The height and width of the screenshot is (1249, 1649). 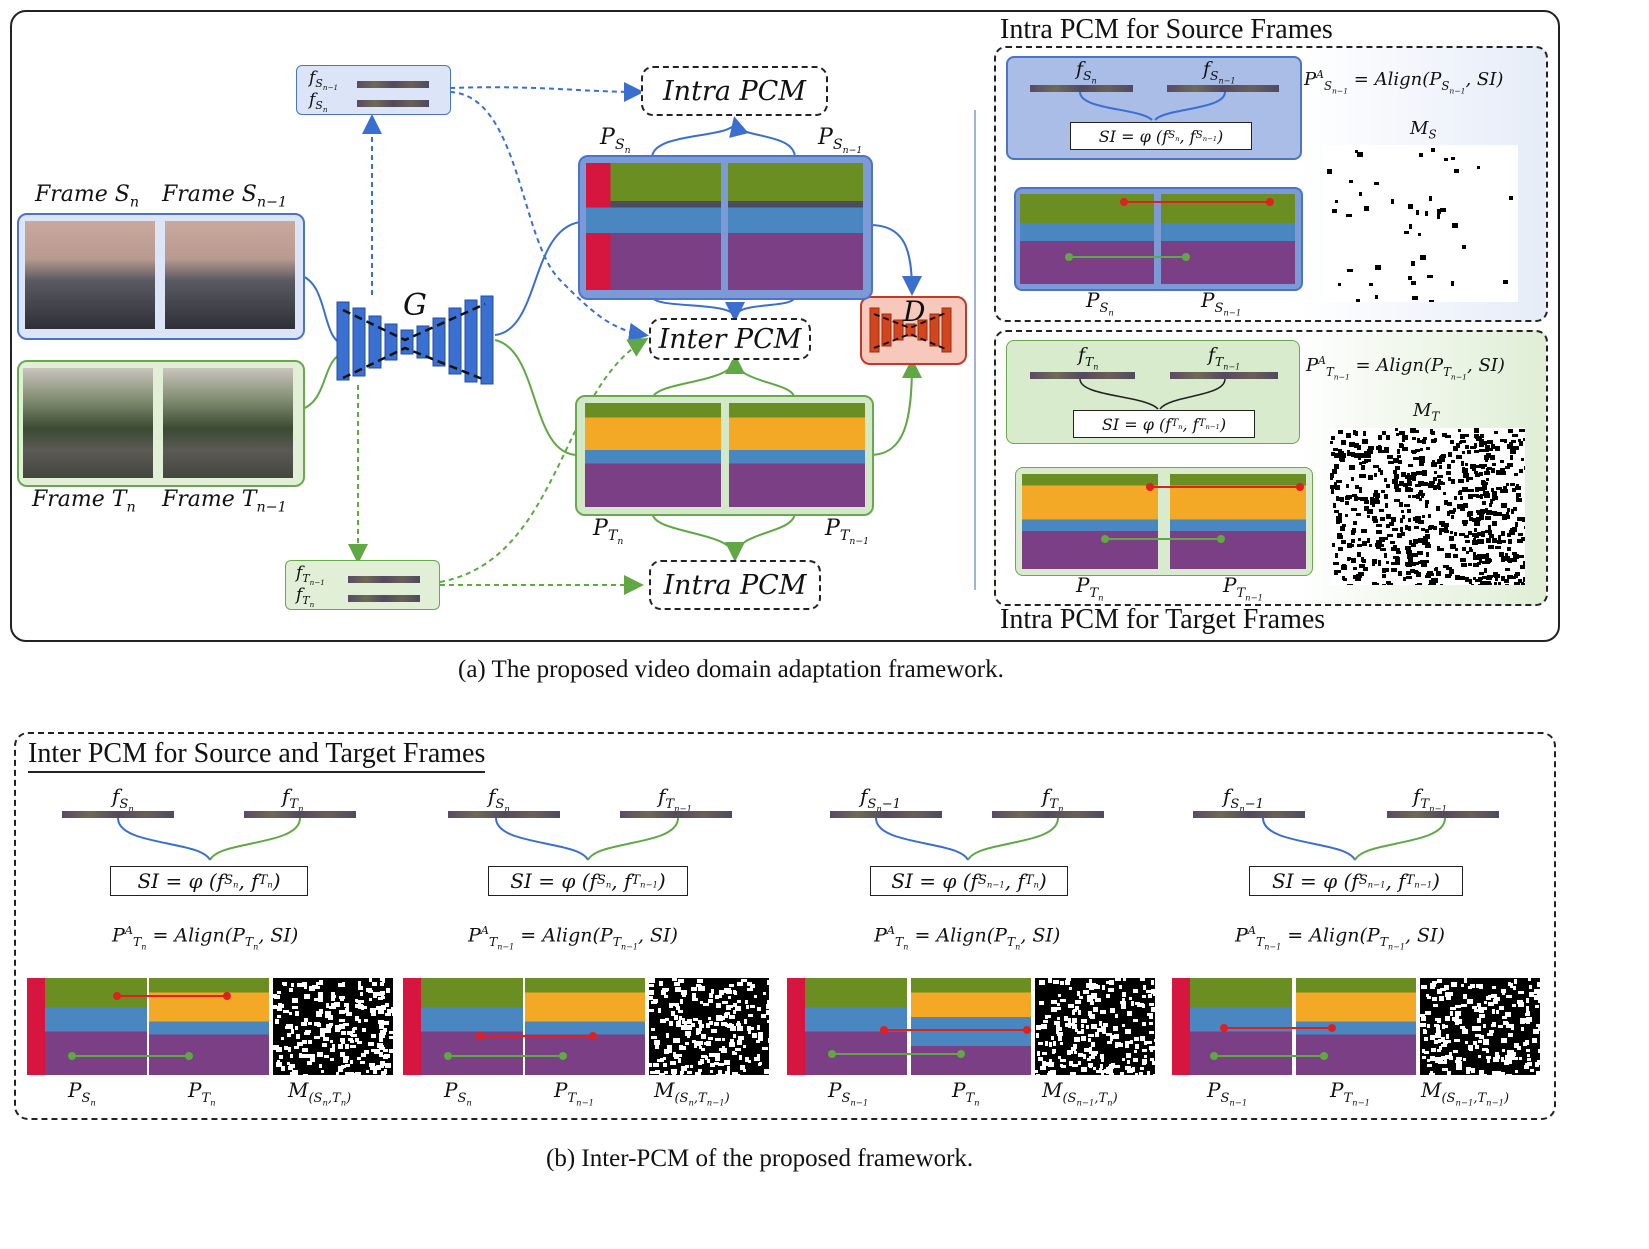 I want to click on inter-group-4-pred-right, so click(x=1356, y=1026).